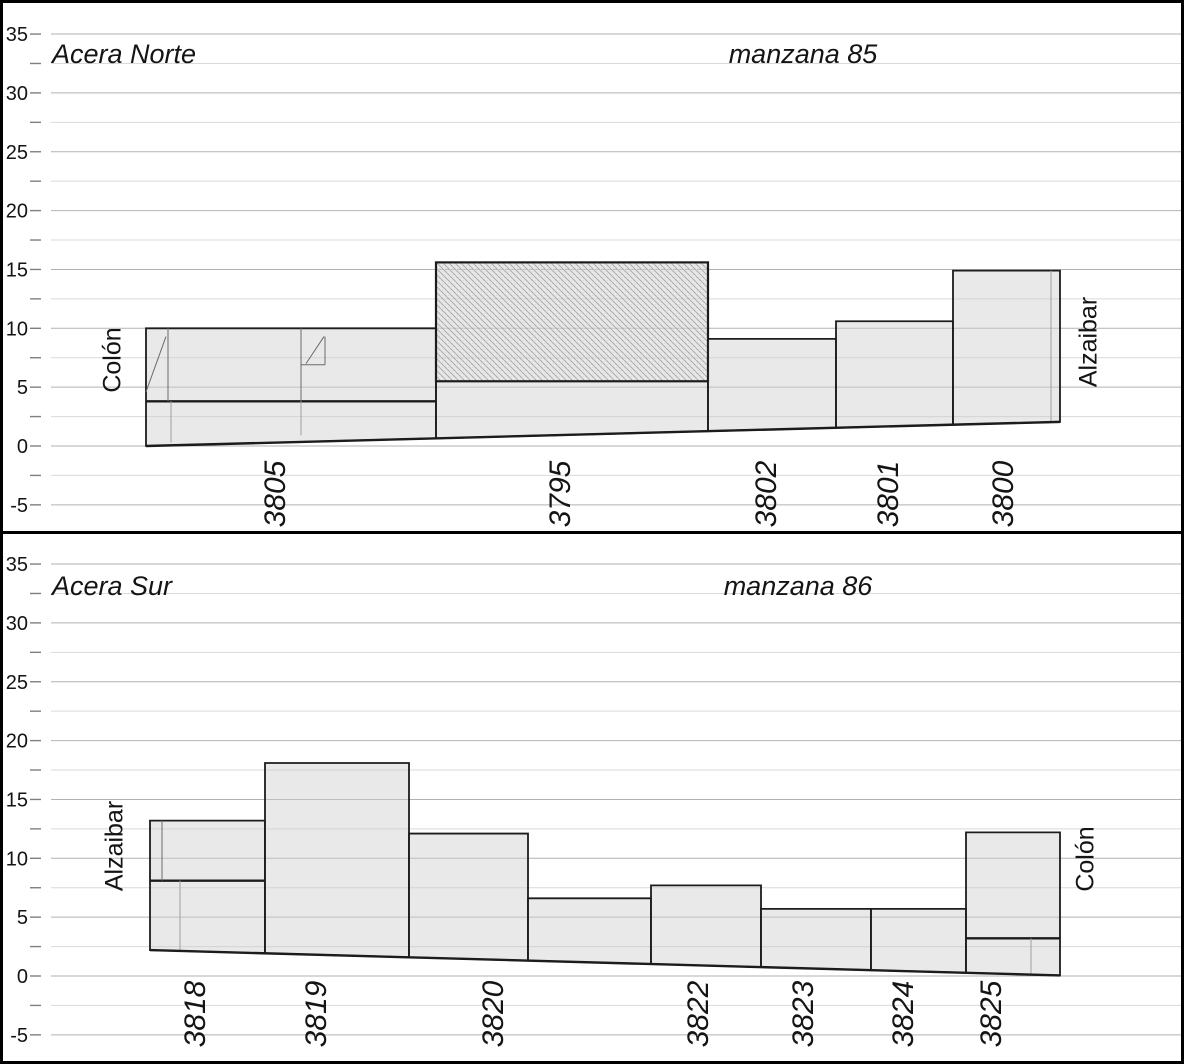 Image resolution: width=1184 pixels, height=1064 pixels. What do you see at coordinates (114, 846) in the screenshot?
I see `panel2-street-left-label: Alzaibar` at bounding box center [114, 846].